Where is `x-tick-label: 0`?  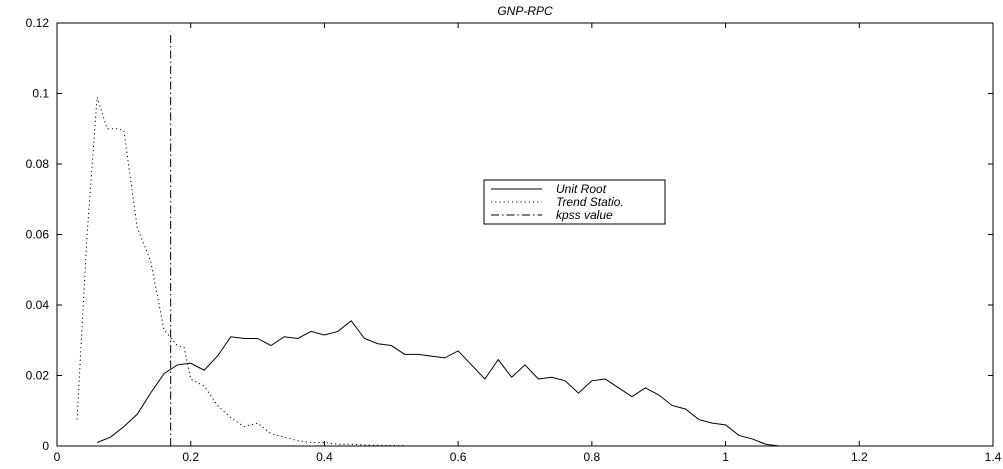
x-tick-label: 0 is located at coordinates (57, 457).